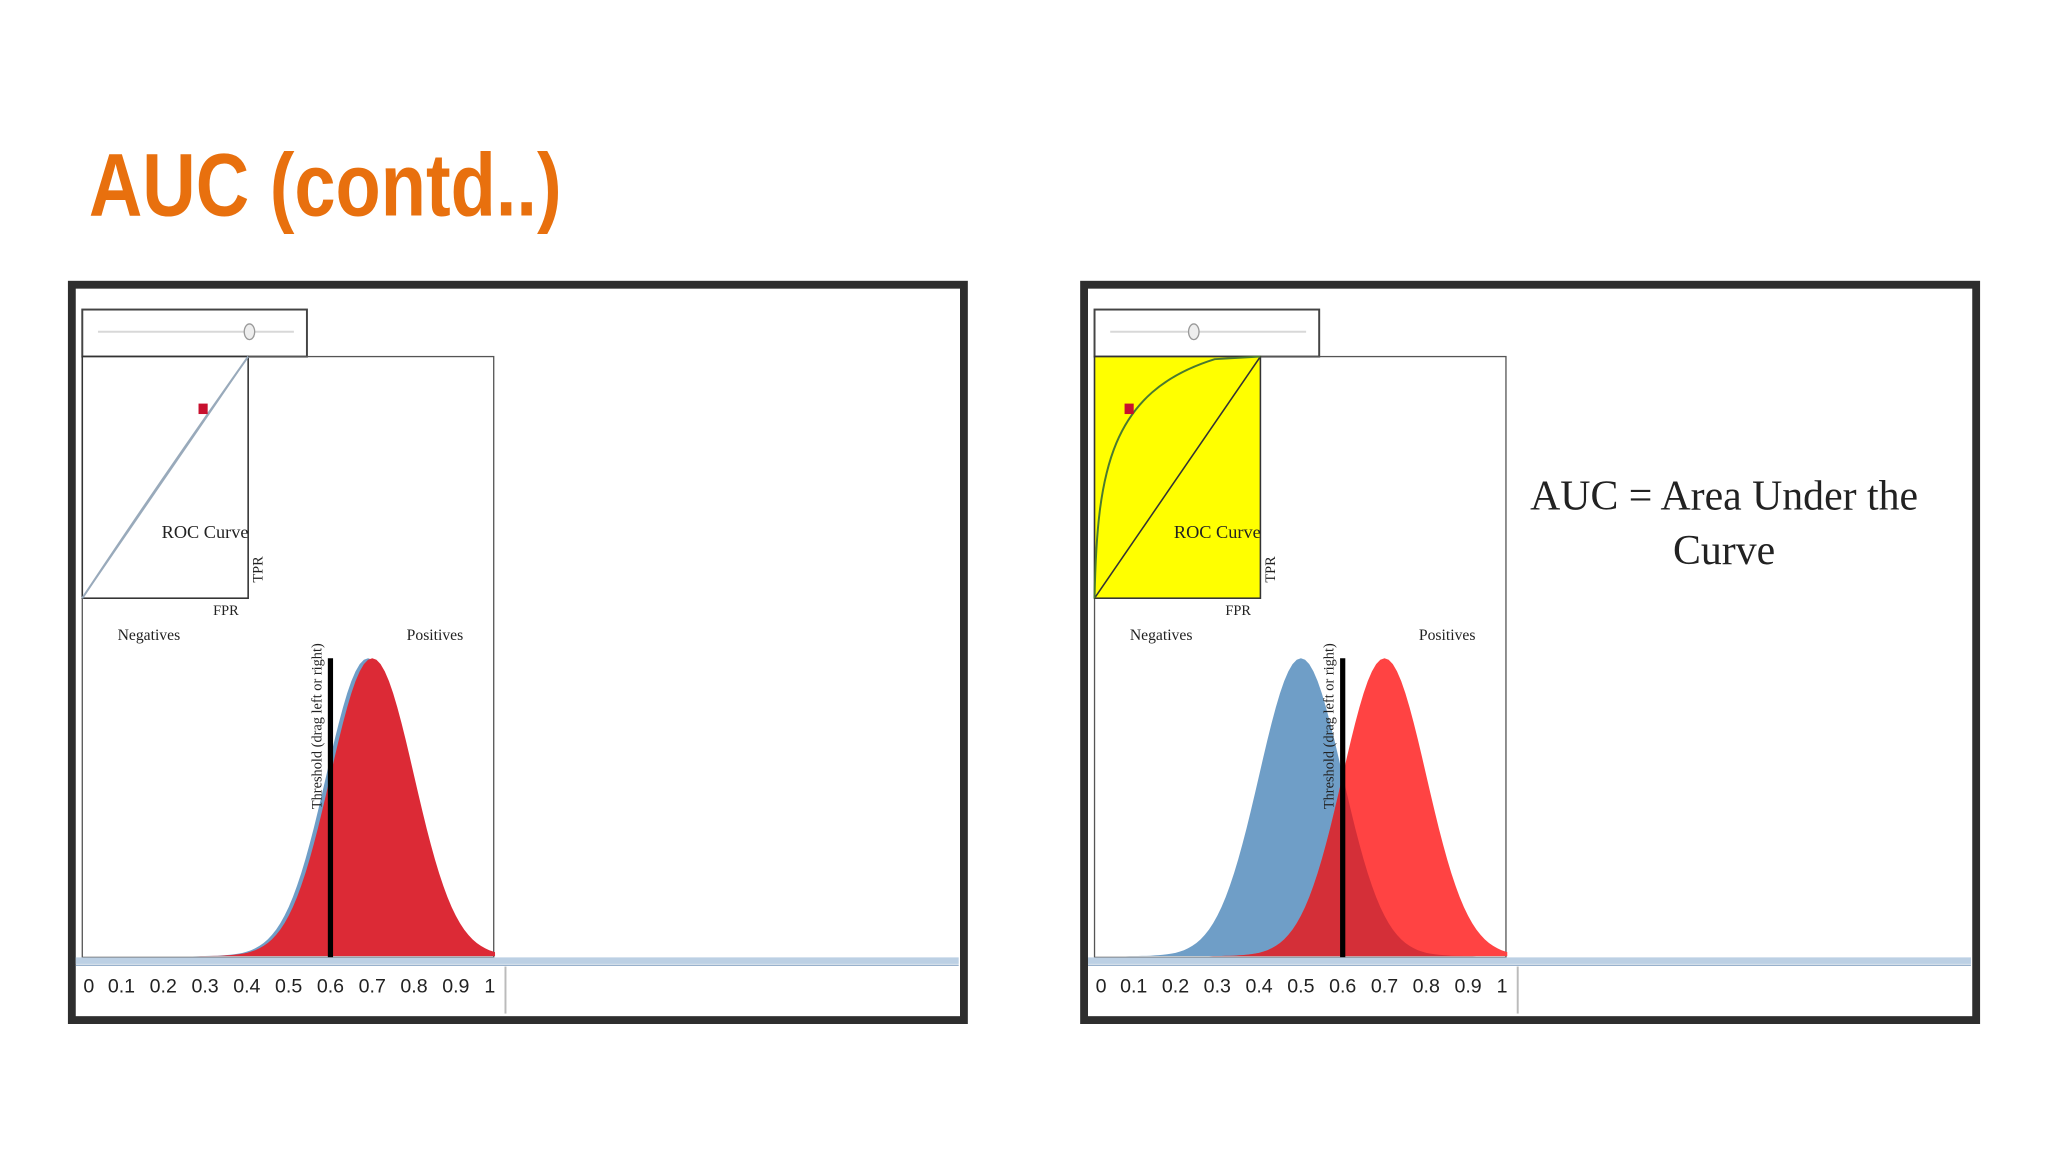  I want to click on negatives-distribution, so click(1301, 807).